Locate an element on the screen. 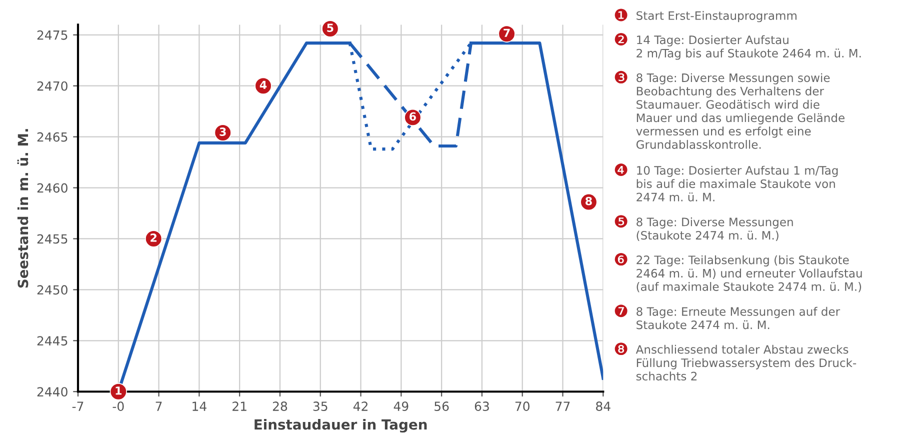  text: ❺ is located at coordinates (621, 221).